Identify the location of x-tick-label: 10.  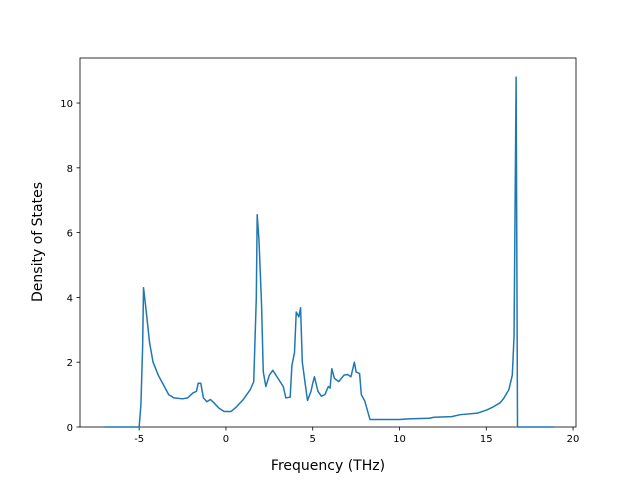
(399, 439).